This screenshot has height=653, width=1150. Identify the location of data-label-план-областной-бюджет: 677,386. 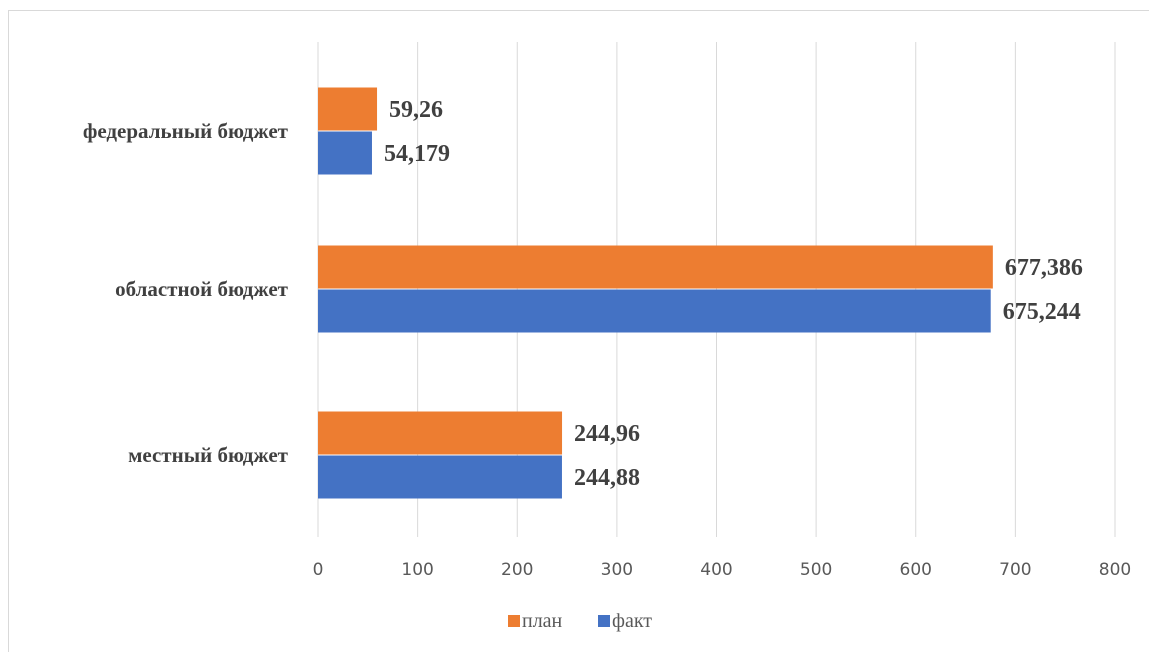
(1044, 268).